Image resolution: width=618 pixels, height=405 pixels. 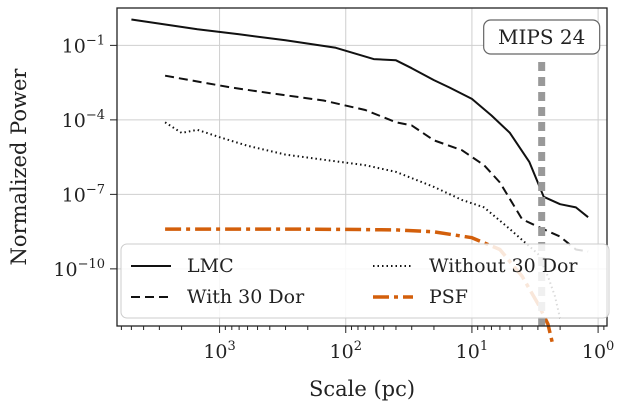 I want to click on x-tick-label: 103, so click(x=219, y=351).